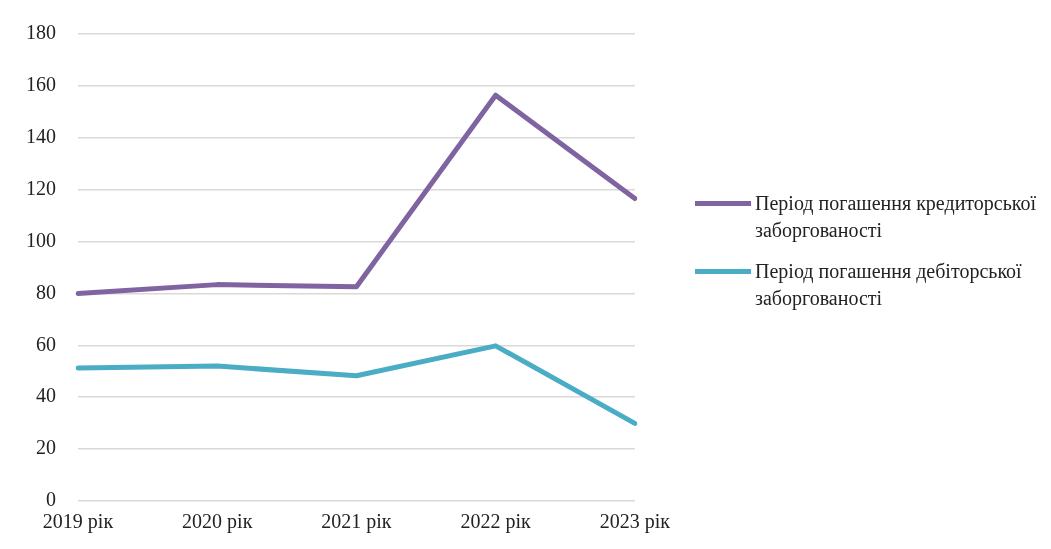 Image resolution: width=1051 pixels, height=549 pixels. I want to click on y-tick-label: 0, so click(51, 499).